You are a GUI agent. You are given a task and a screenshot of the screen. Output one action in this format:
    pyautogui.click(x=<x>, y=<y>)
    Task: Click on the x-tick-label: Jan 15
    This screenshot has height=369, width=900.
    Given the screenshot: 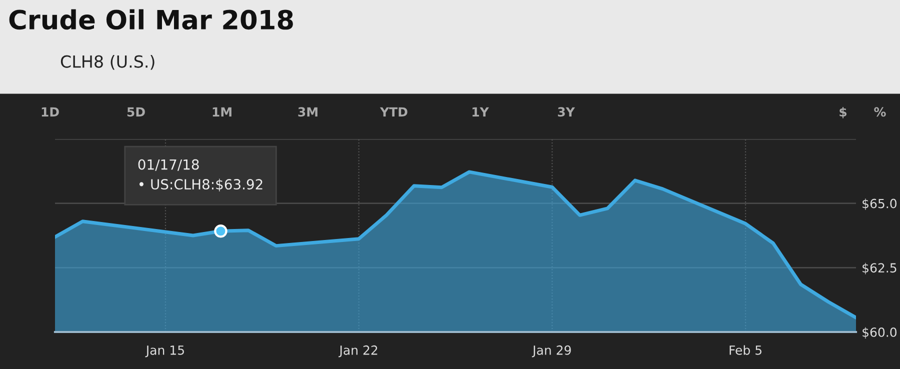 What is the action you would take?
    pyautogui.click(x=164, y=352)
    